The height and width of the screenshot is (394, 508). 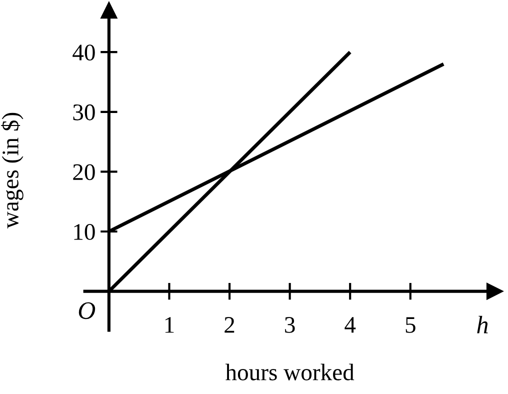 I want to click on x-tick-label: 2, so click(x=229, y=325).